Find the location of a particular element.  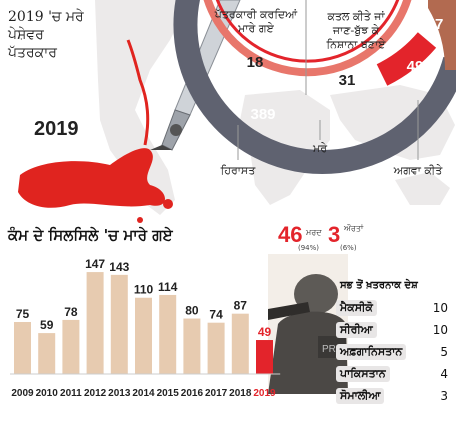

label-detained: ਹਿਰਾਸਤ is located at coordinates (238, 170).